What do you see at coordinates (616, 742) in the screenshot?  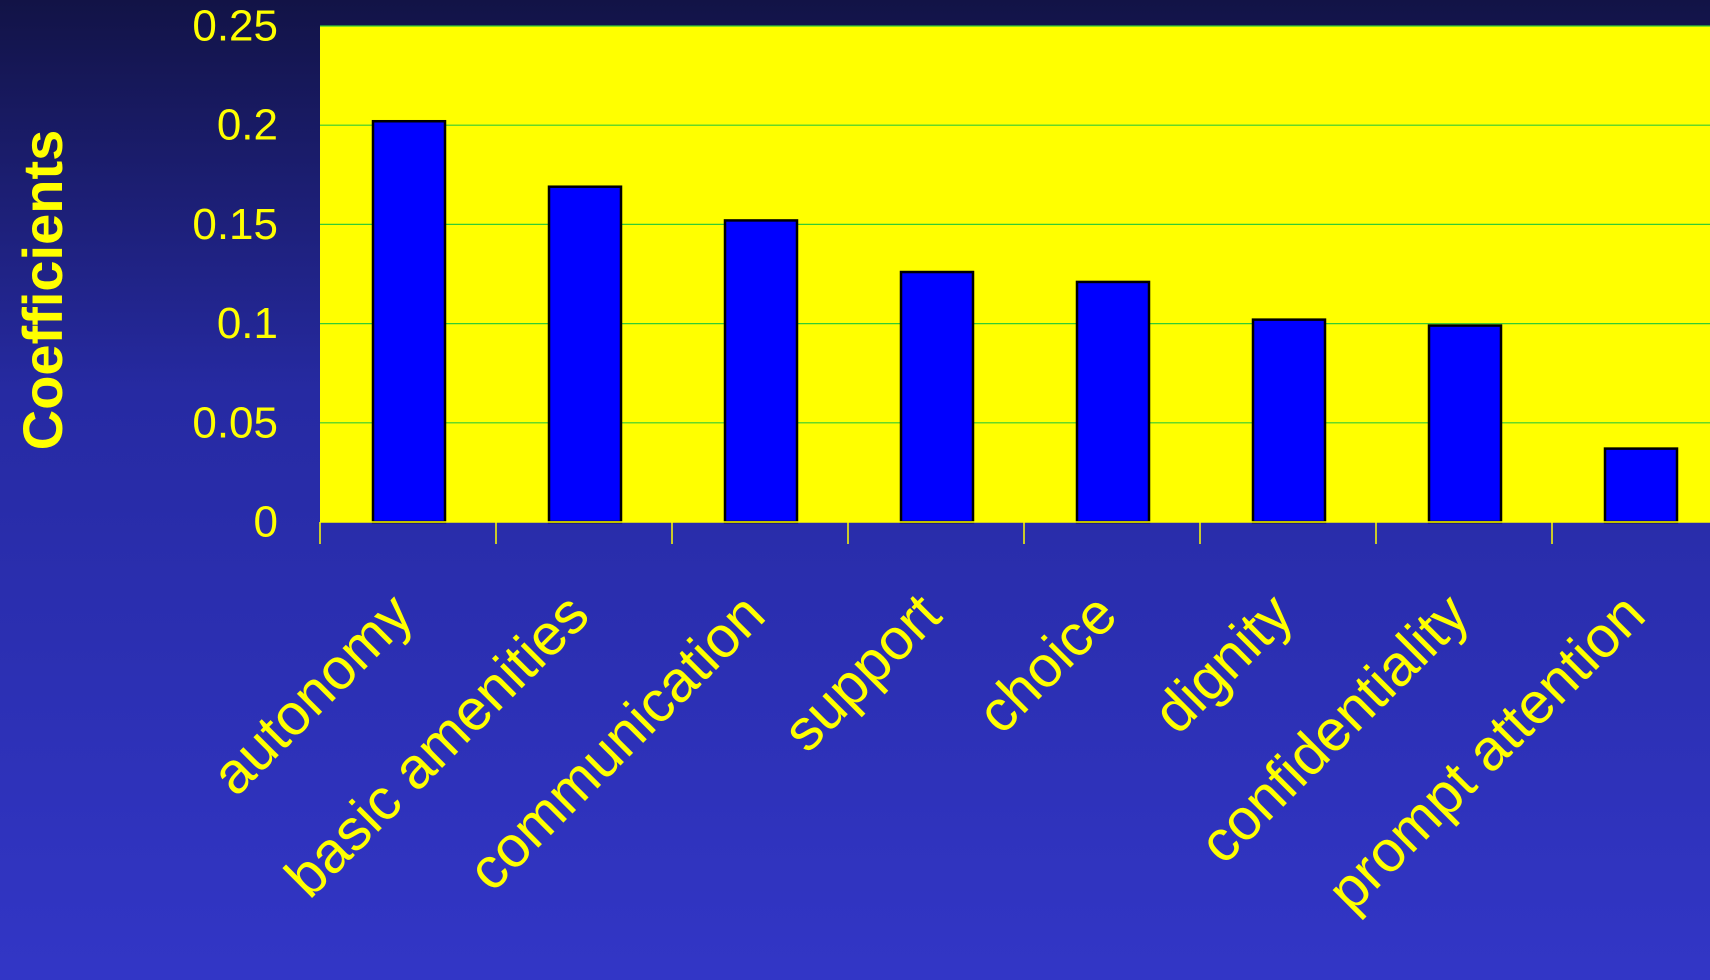 I see `x-tick-label: communication` at bounding box center [616, 742].